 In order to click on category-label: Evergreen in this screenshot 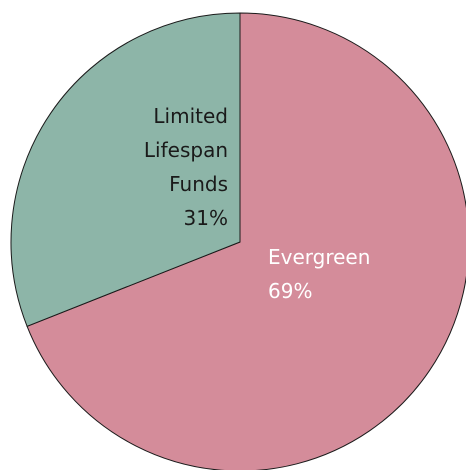, I will do `click(319, 257)`.